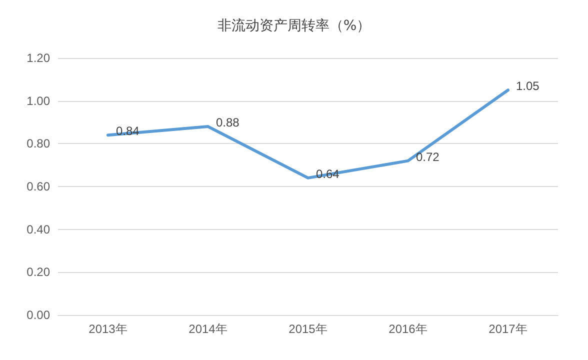  I want to click on data-label: 0.88, so click(228, 123).